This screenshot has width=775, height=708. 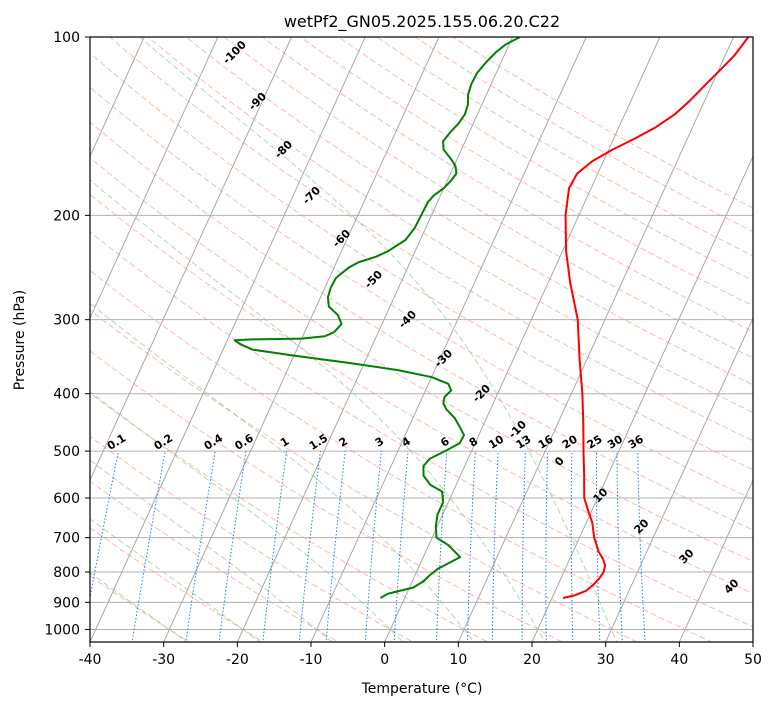 I want to click on y-tick-label: 600, so click(x=66, y=499).